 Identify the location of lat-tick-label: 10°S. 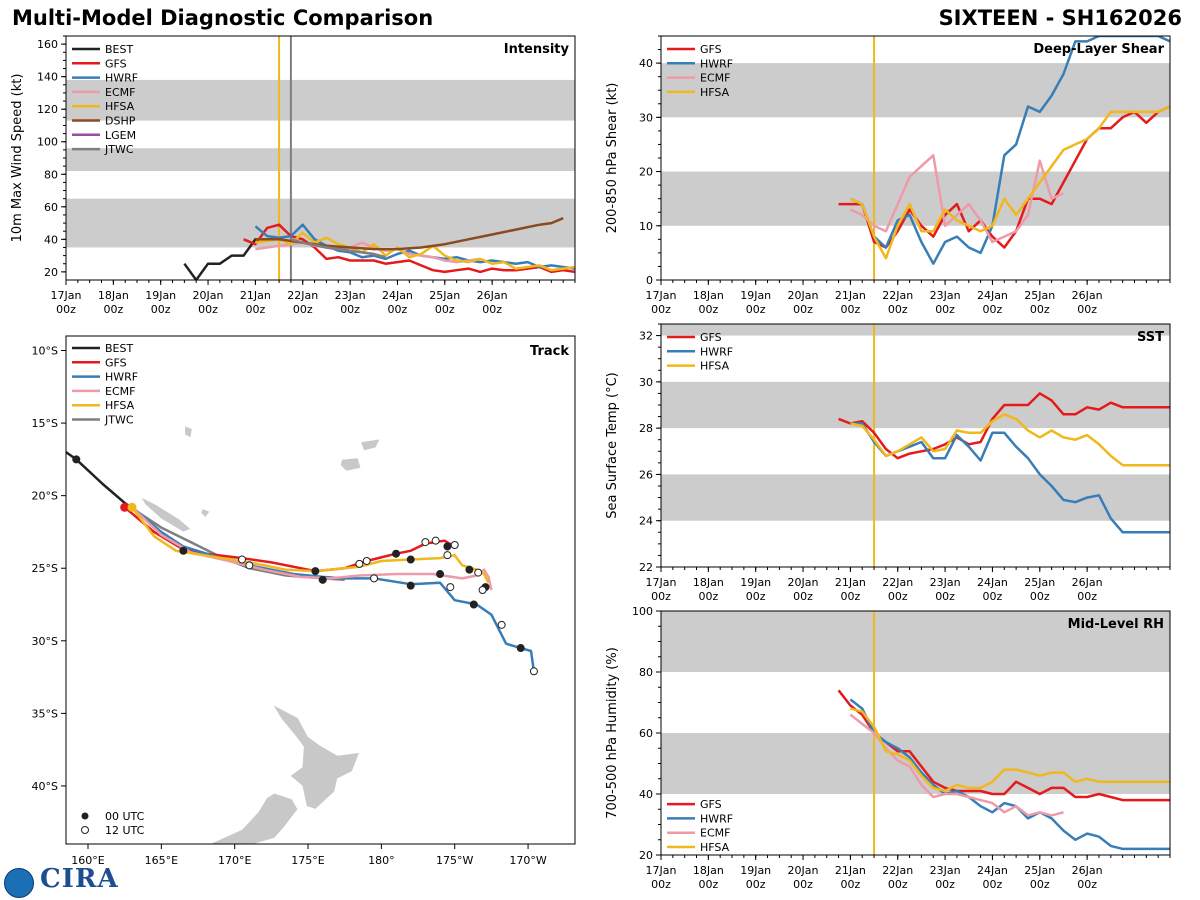
(45, 351).